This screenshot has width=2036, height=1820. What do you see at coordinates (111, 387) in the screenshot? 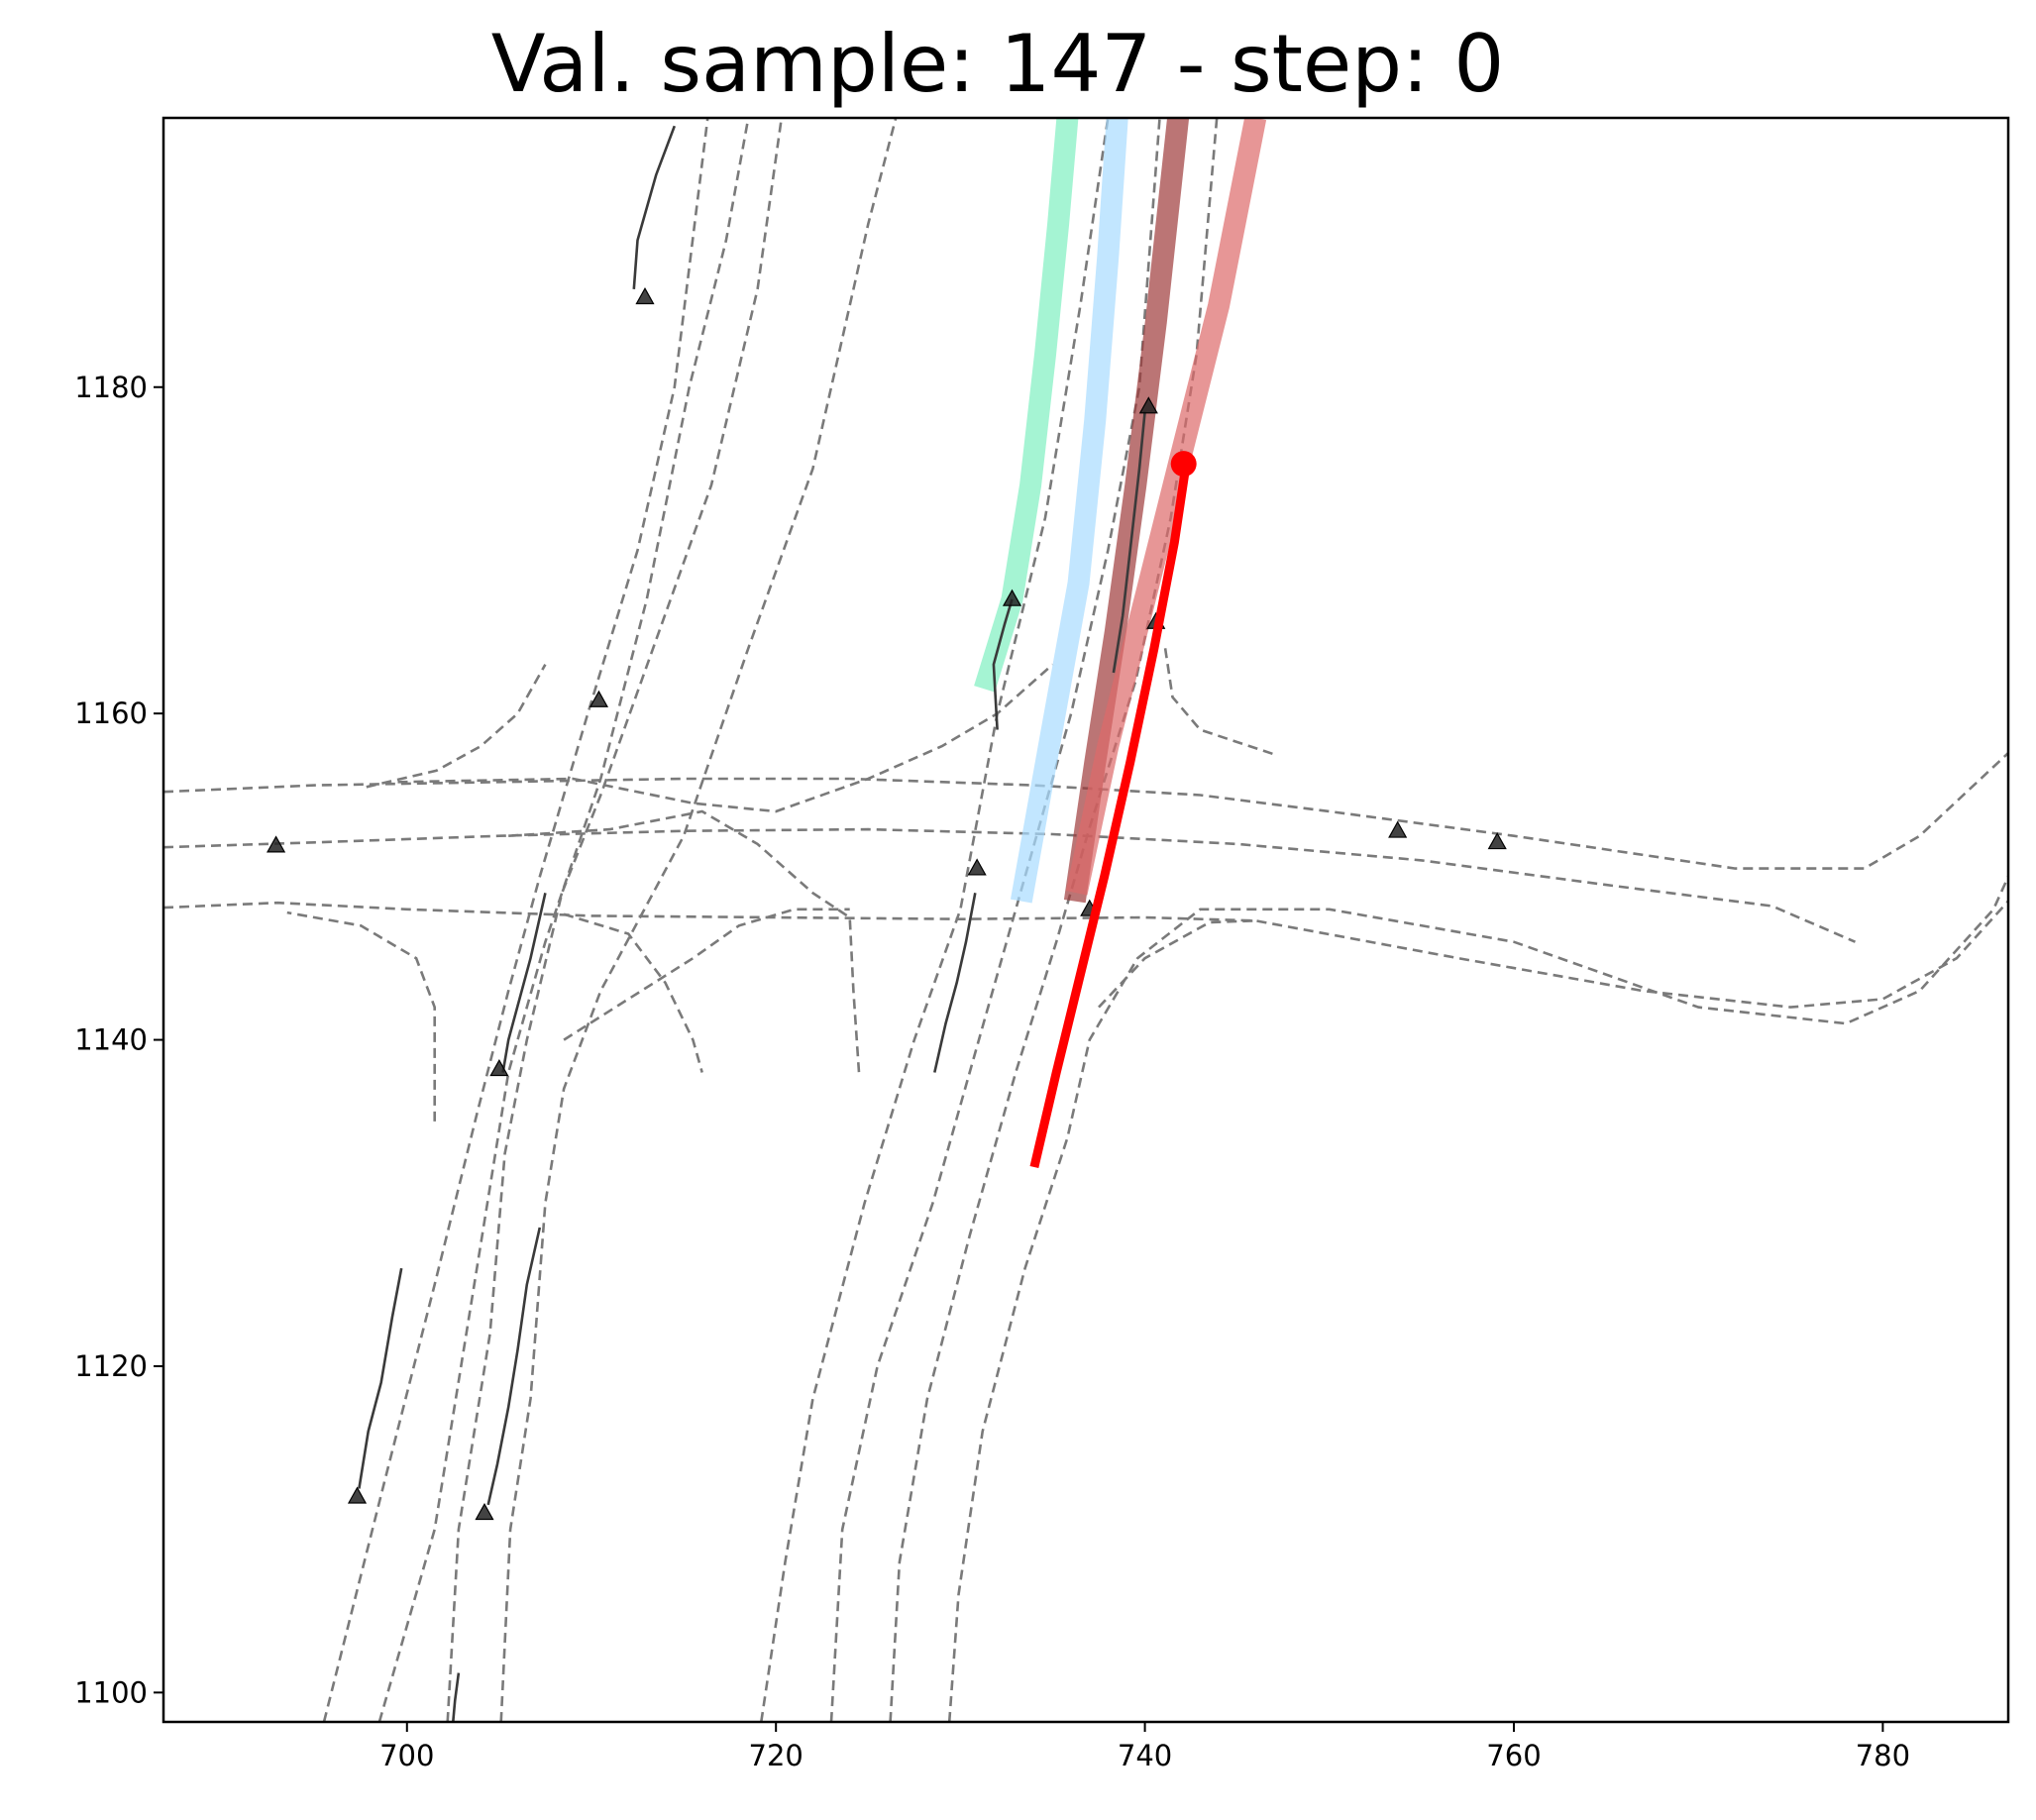
I see `y-tick-label: 1180` at bounding box center [111, 387].